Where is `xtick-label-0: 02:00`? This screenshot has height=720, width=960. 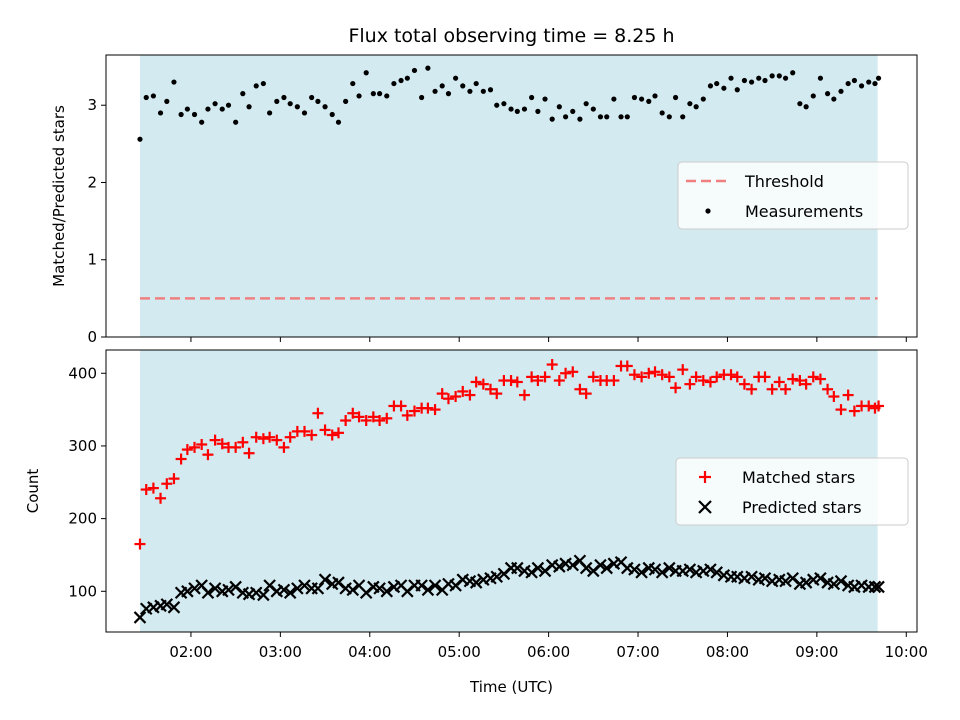 xtick-label-0: 02:00 is located at coordinates (190, 652).